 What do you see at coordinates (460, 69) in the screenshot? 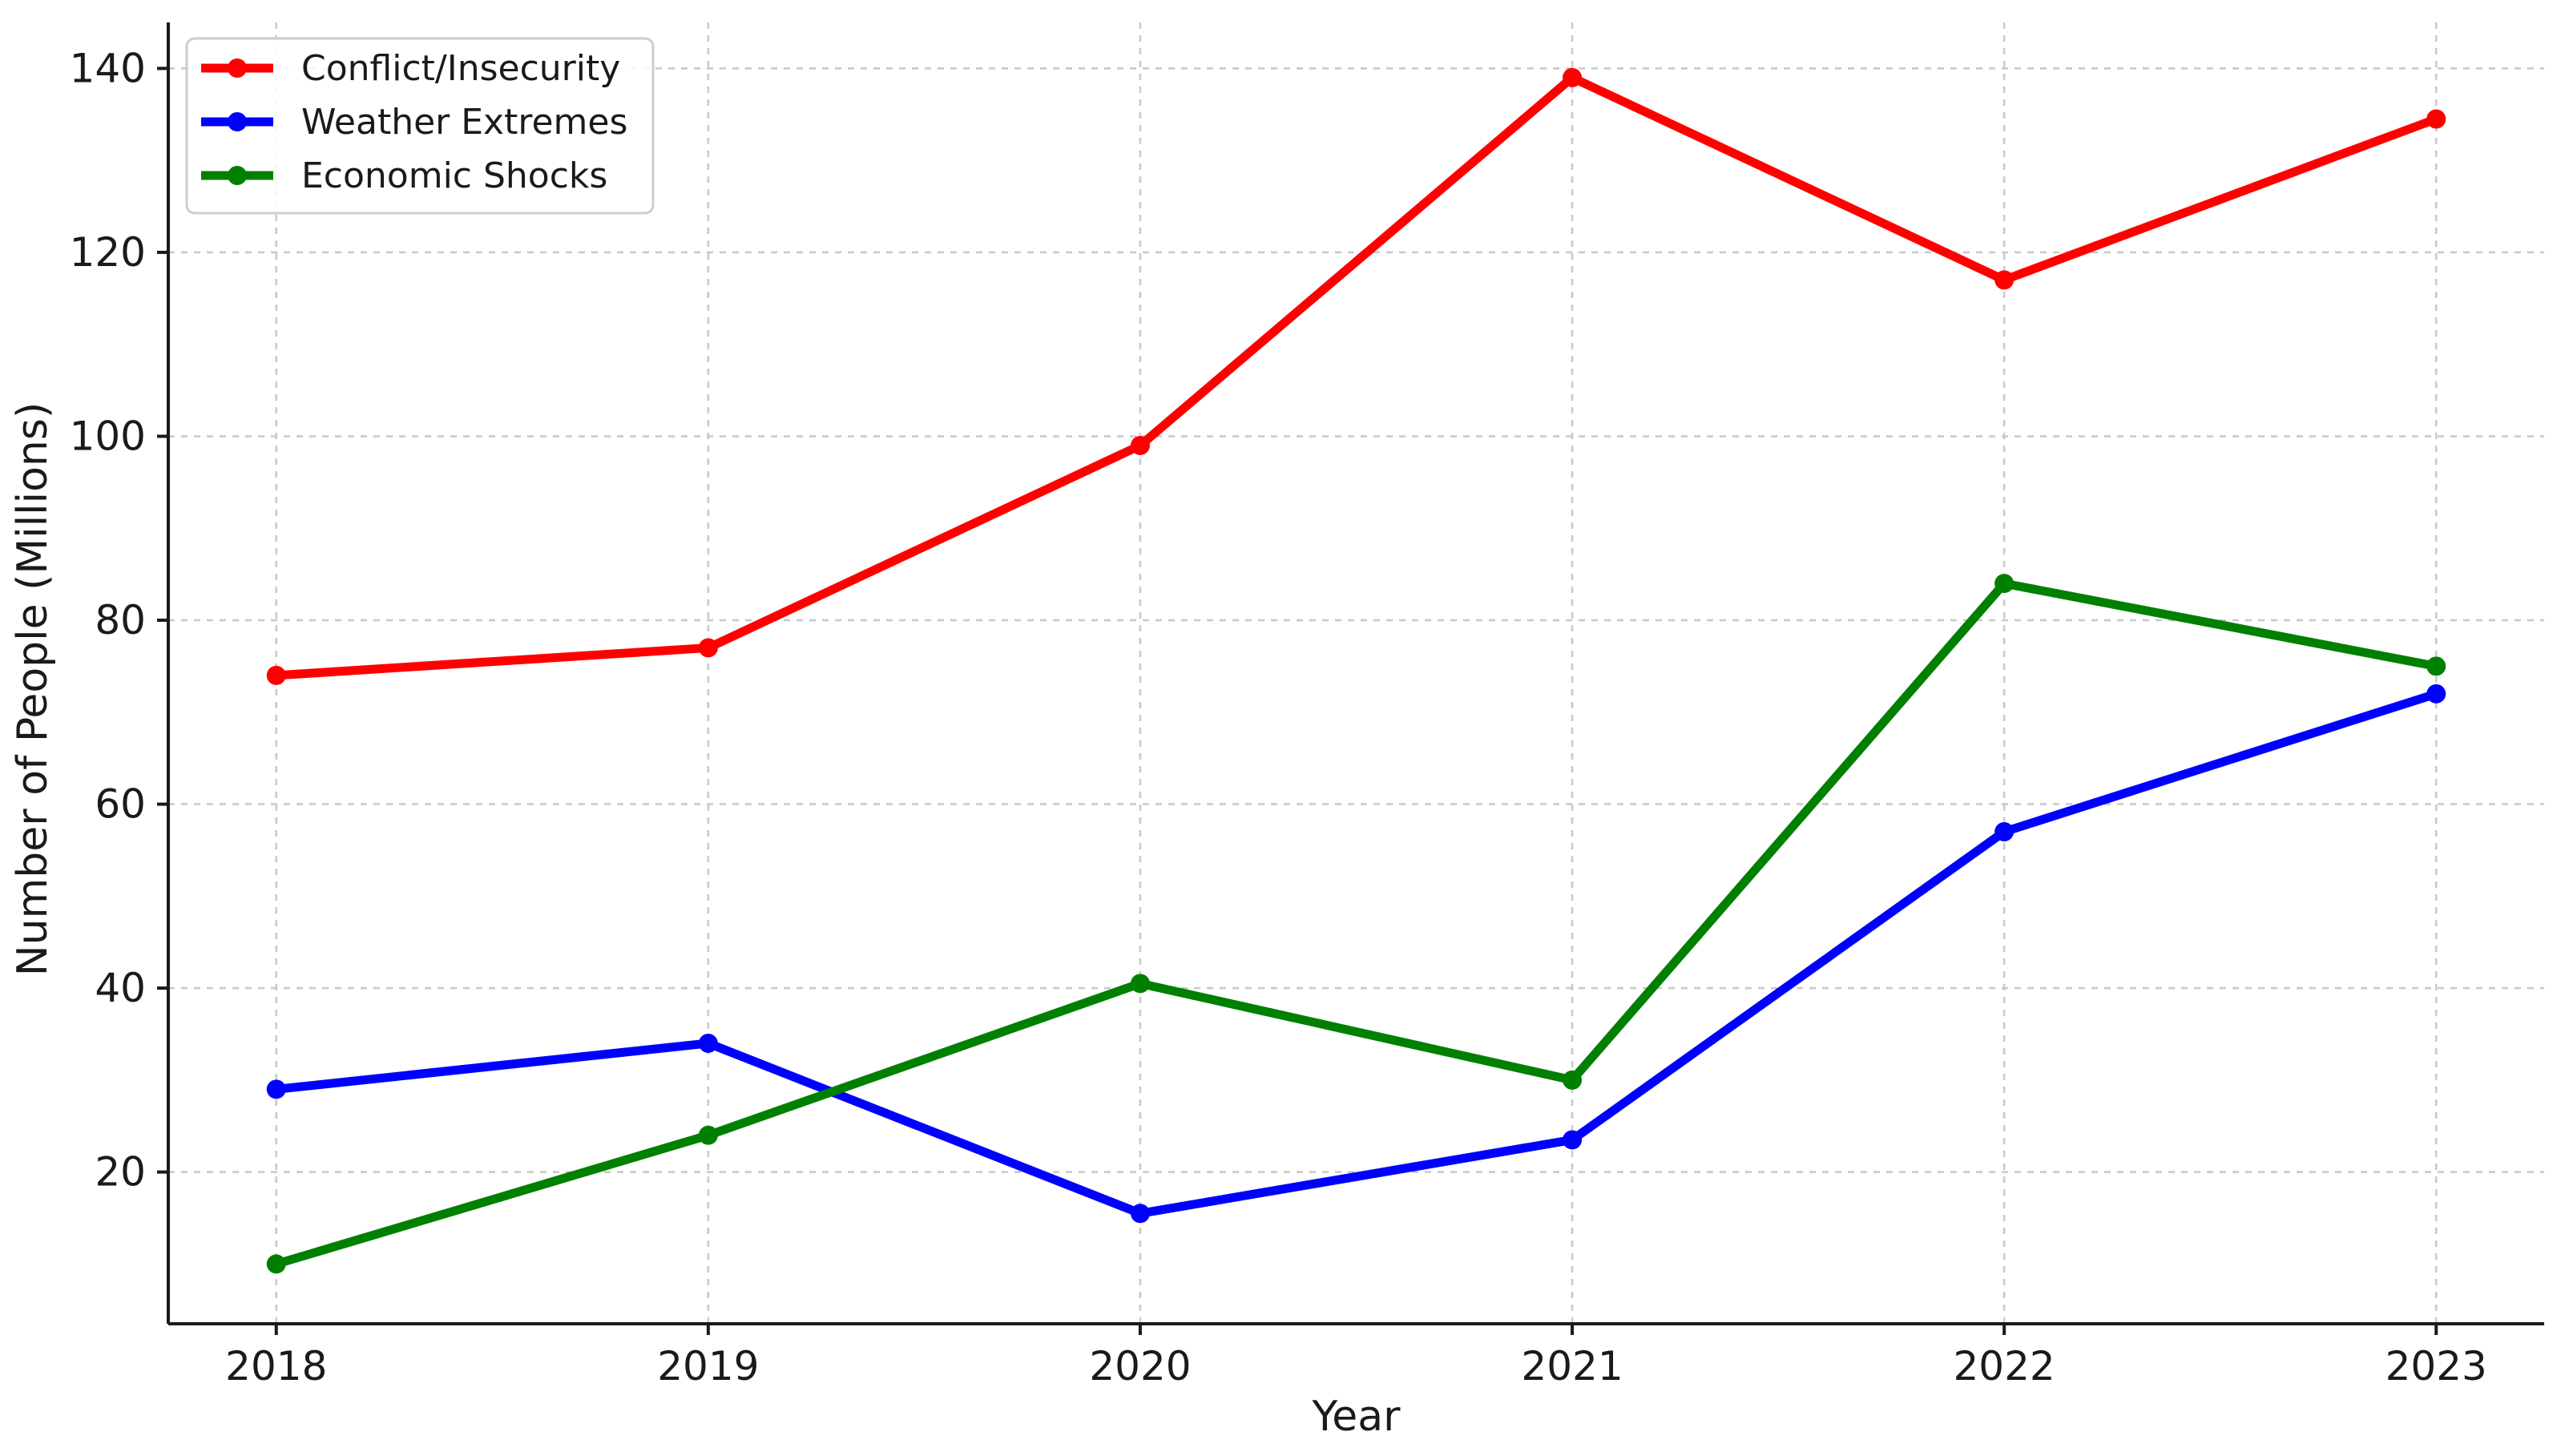
I see `legend-label-conflict-insecurity: Conflict/Insecurity` at bounding box center [460, 69].